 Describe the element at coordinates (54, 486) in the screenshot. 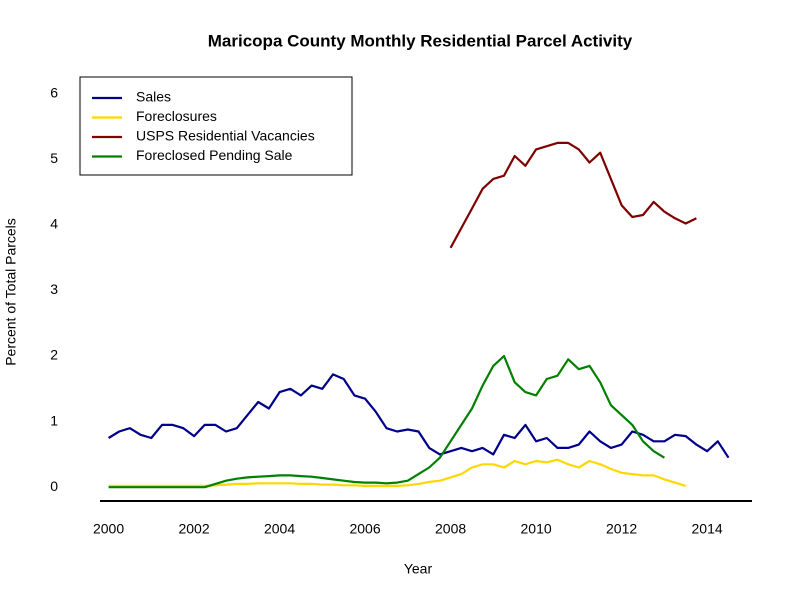

I see `y-tick-label: 0` at that location.